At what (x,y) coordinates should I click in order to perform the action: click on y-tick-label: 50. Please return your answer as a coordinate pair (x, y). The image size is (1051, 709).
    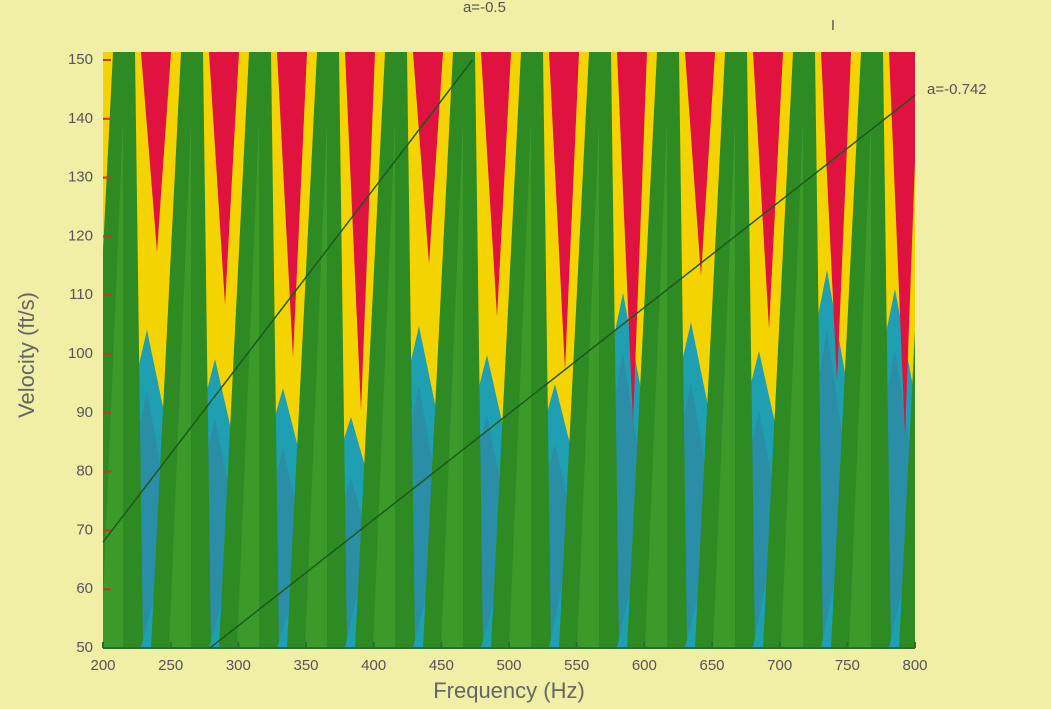
    Looking at the image, I should click on (84, 647).